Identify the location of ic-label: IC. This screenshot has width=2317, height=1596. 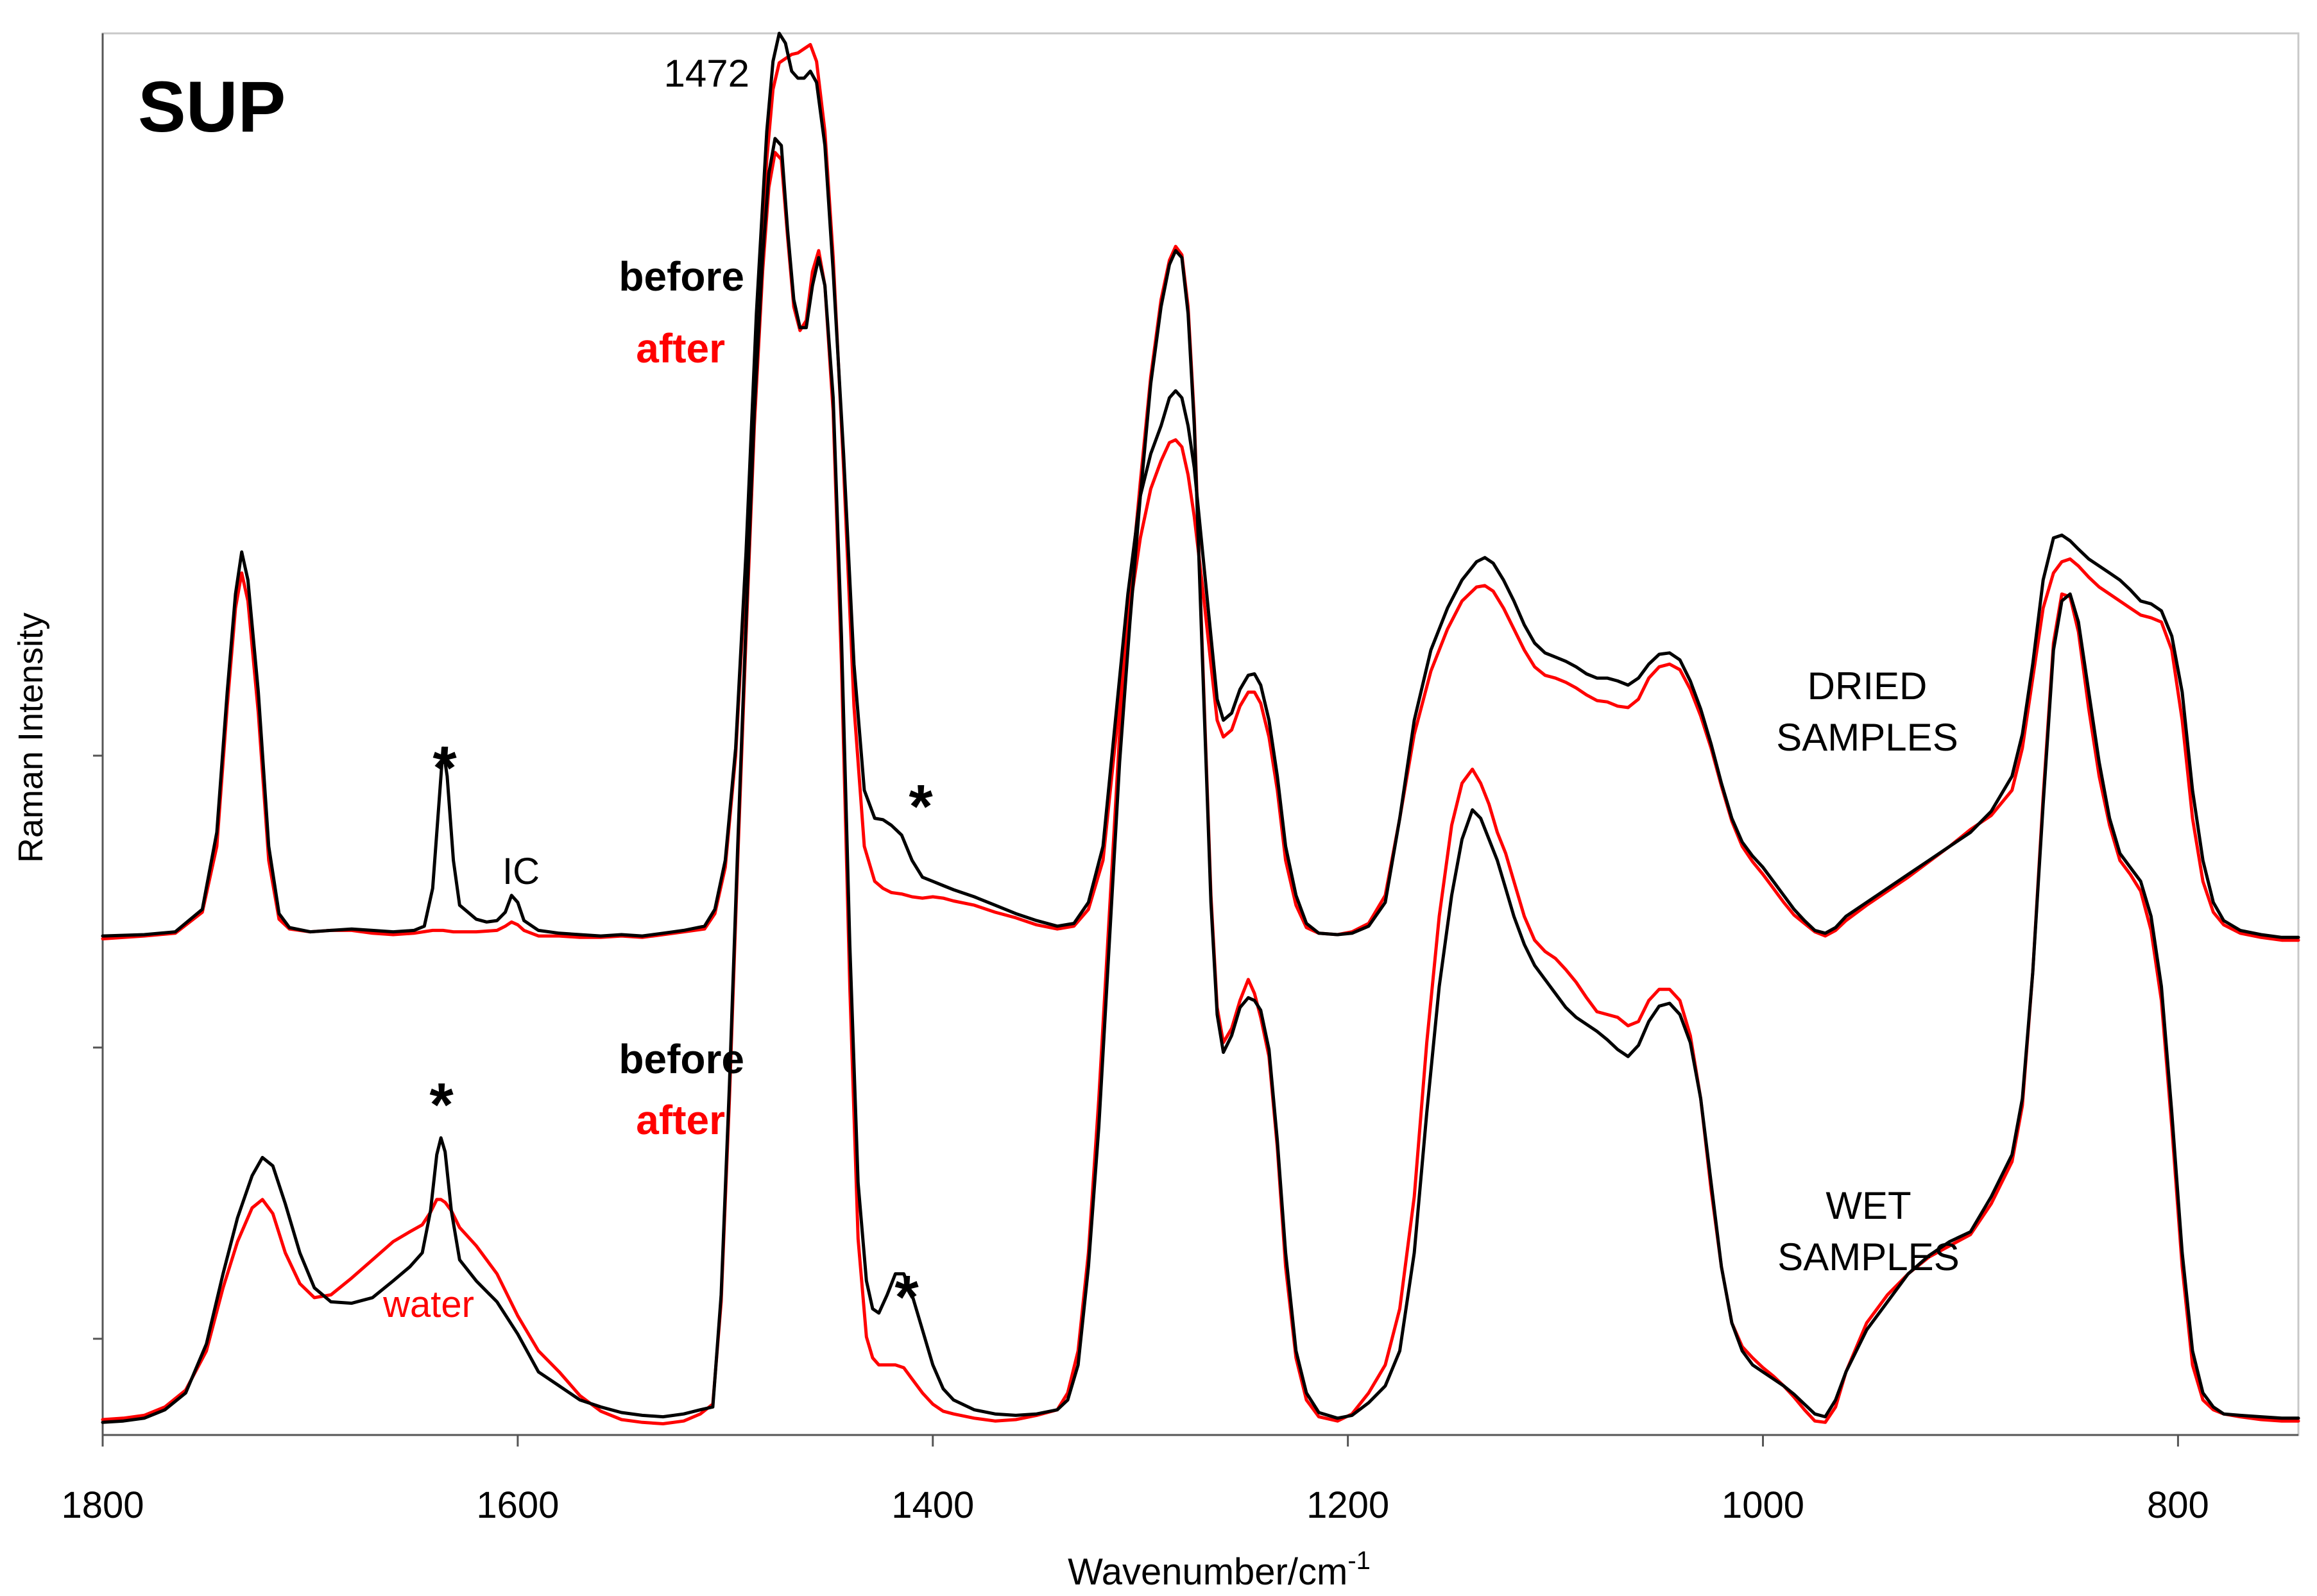
(521, 871).